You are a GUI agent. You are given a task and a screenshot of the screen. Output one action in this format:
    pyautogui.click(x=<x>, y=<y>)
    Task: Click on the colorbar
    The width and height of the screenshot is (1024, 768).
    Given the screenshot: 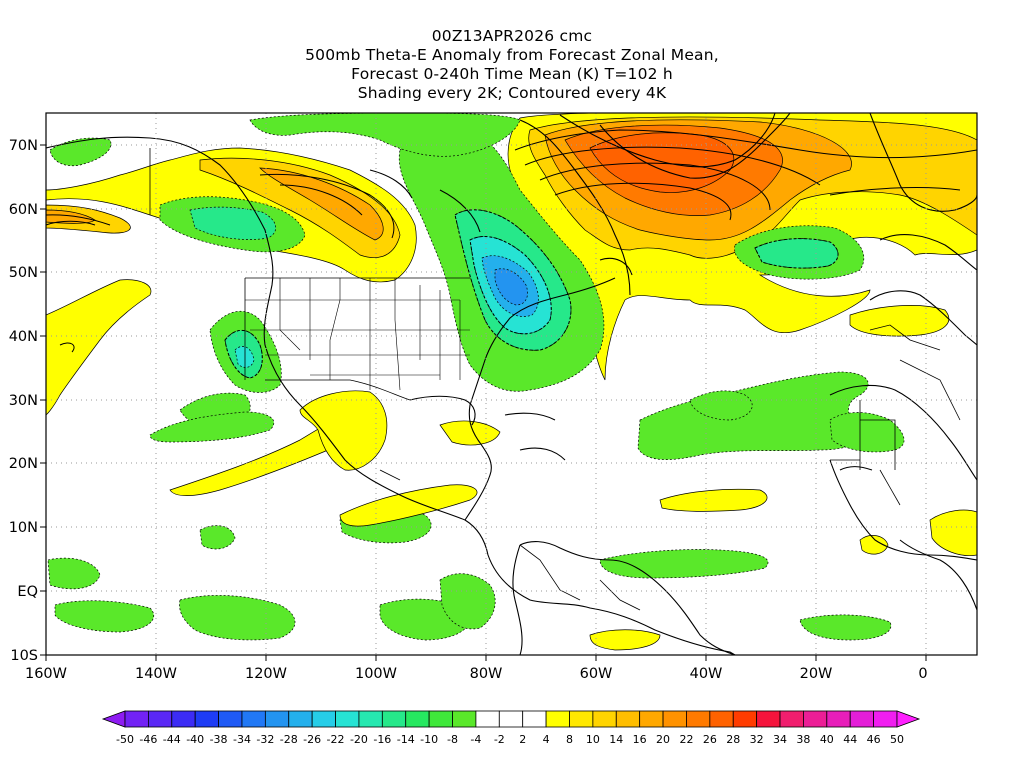 What is the action you would take?
    pyautogui.click(x=511, y=719)
    